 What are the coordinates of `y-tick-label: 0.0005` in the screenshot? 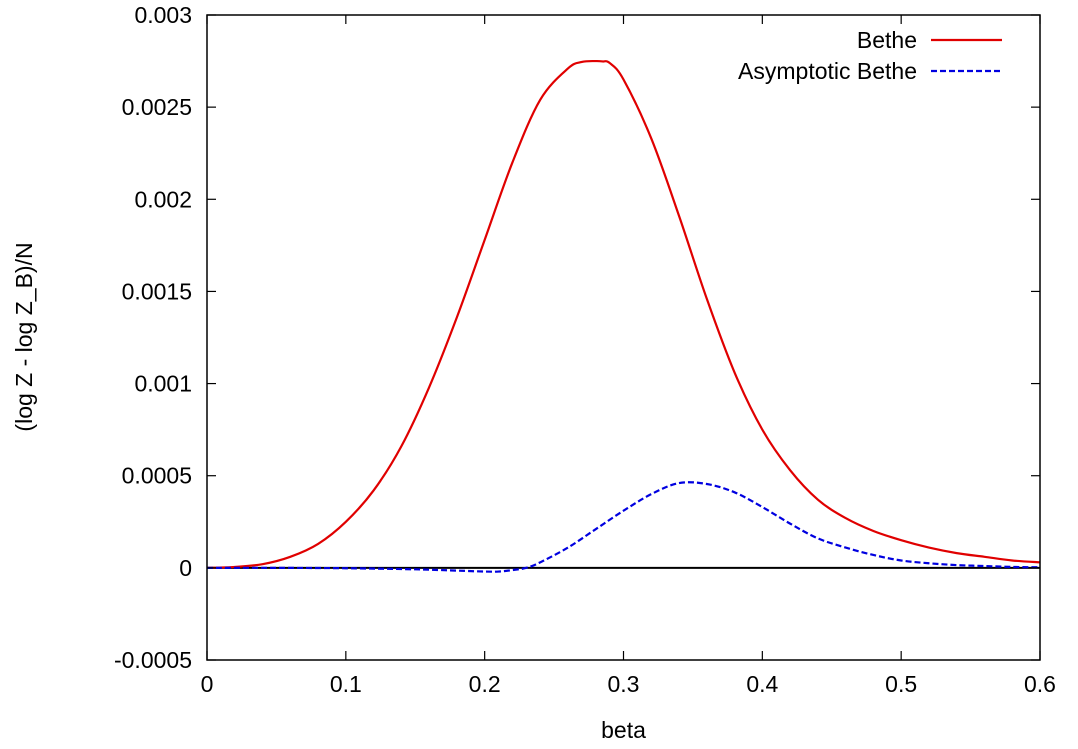 It's located at (157, 476).